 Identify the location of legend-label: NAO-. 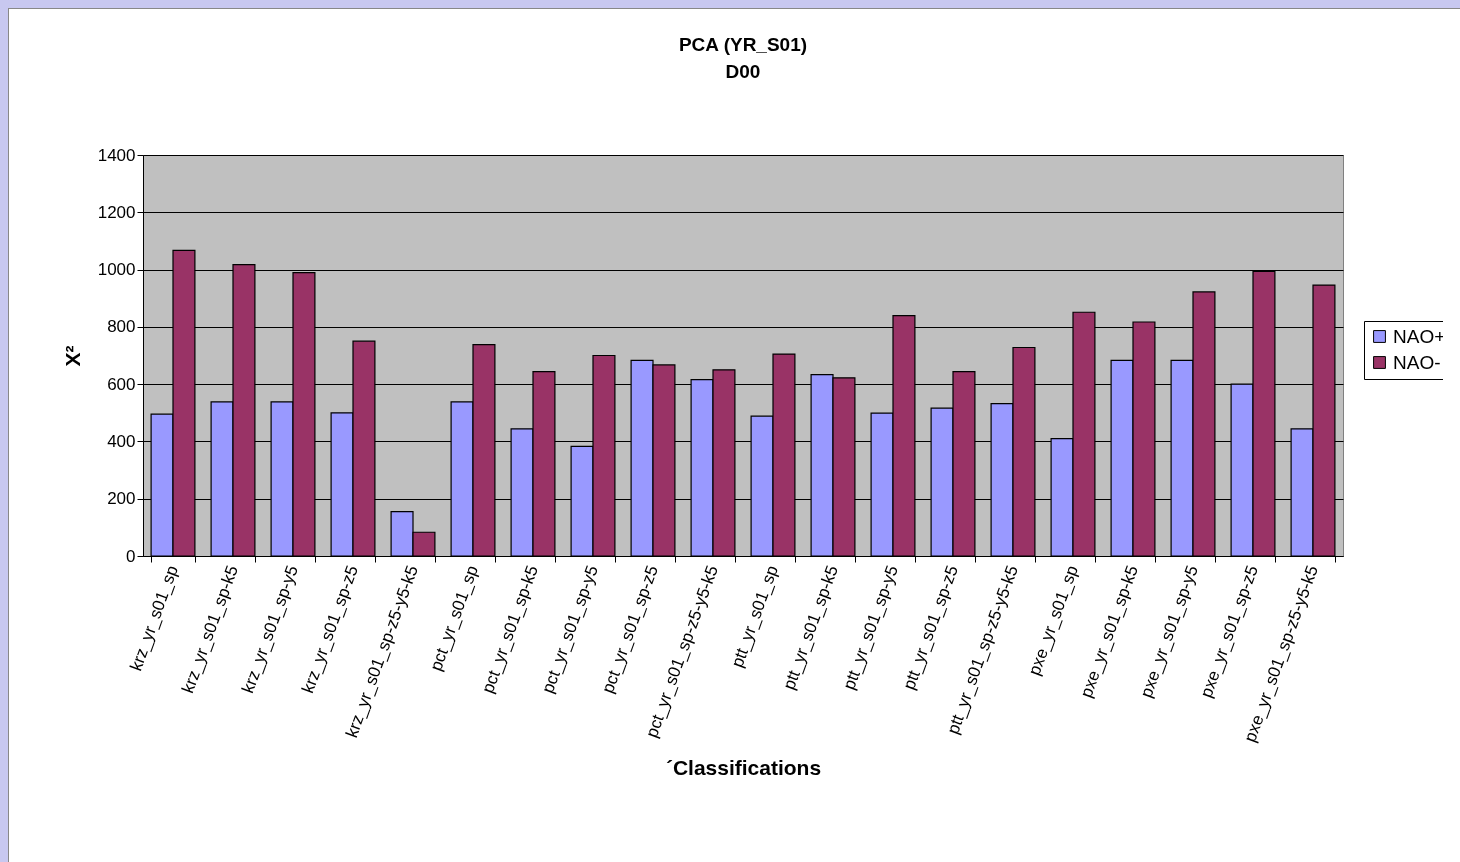
(1417, 362).